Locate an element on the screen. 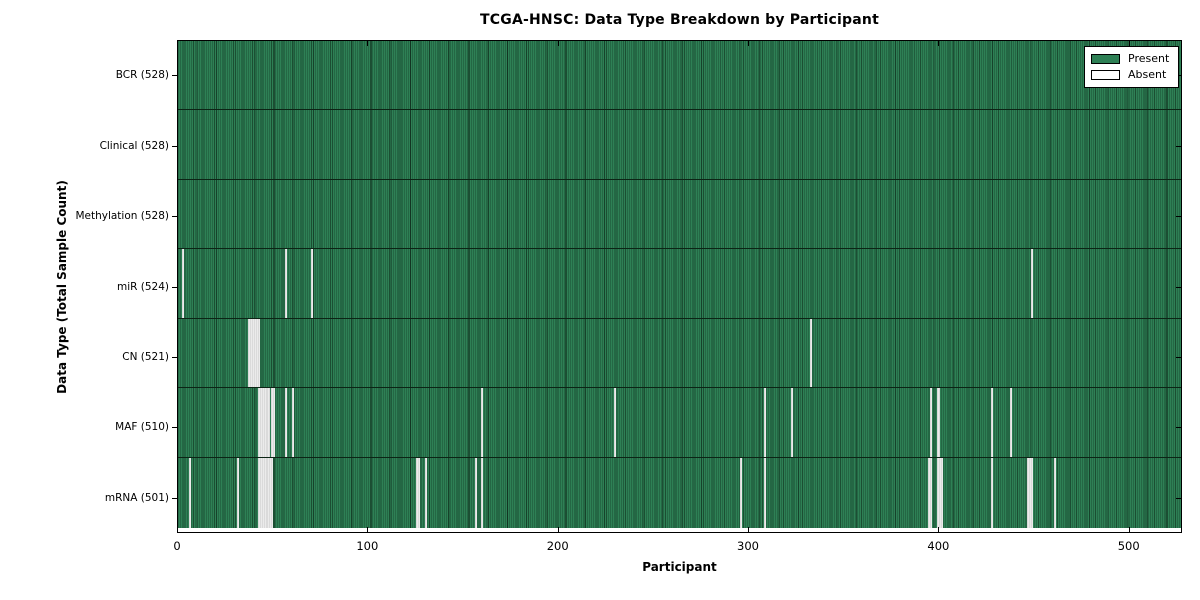 Image resolution: width=1200 pixels, height=600 pixels. absent-swatch is located at coordinates (1105, 75).